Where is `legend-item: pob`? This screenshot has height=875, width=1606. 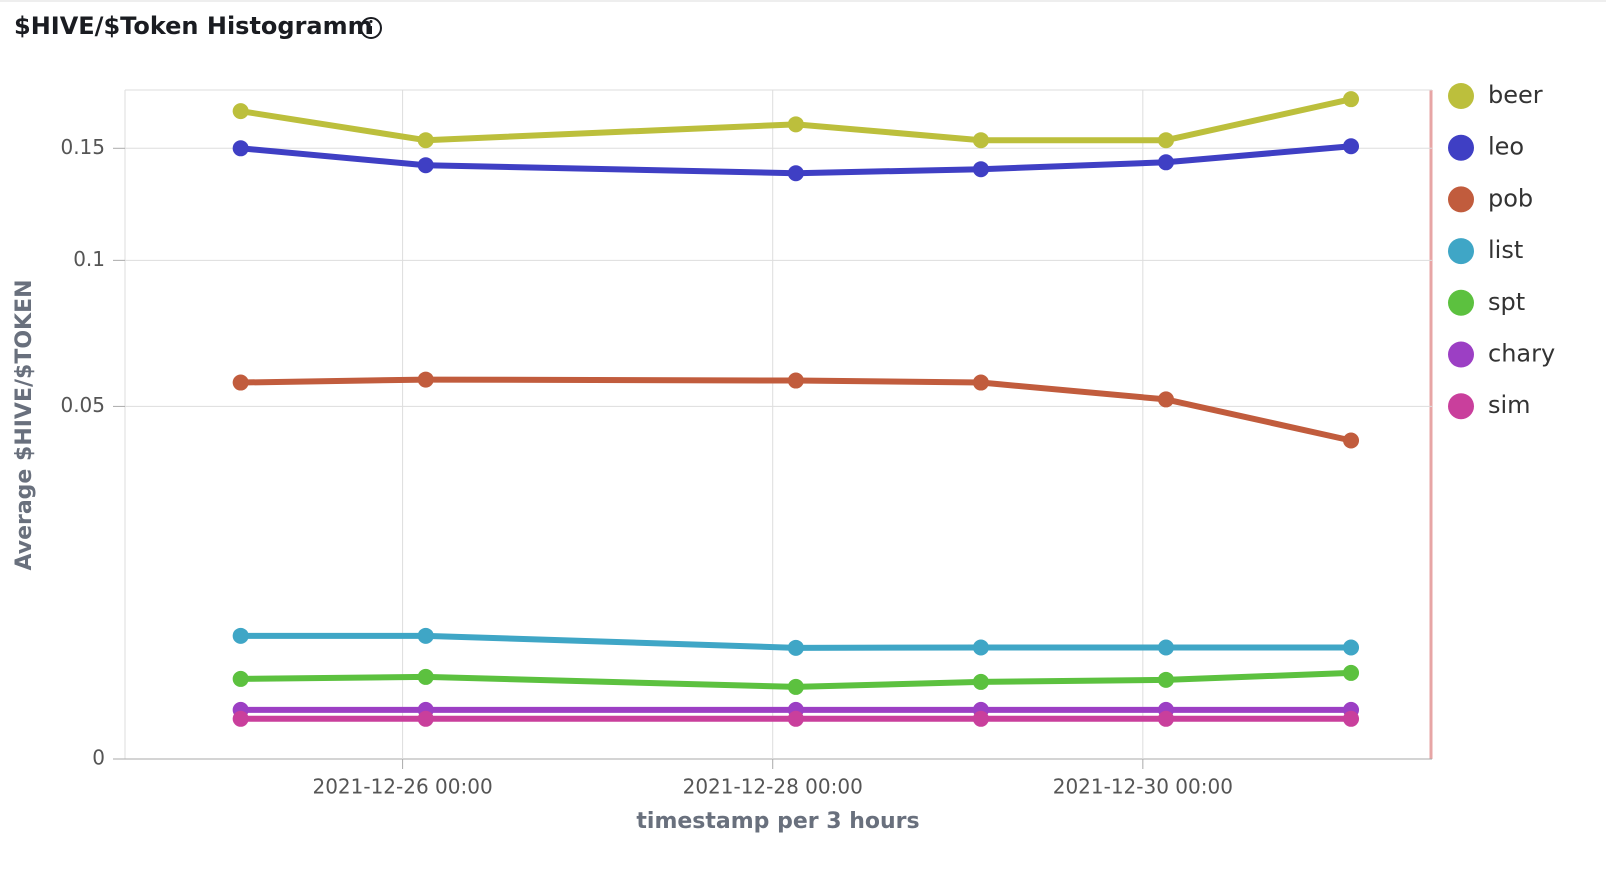 legend-item: pob is located at coordinates (1490, 198).